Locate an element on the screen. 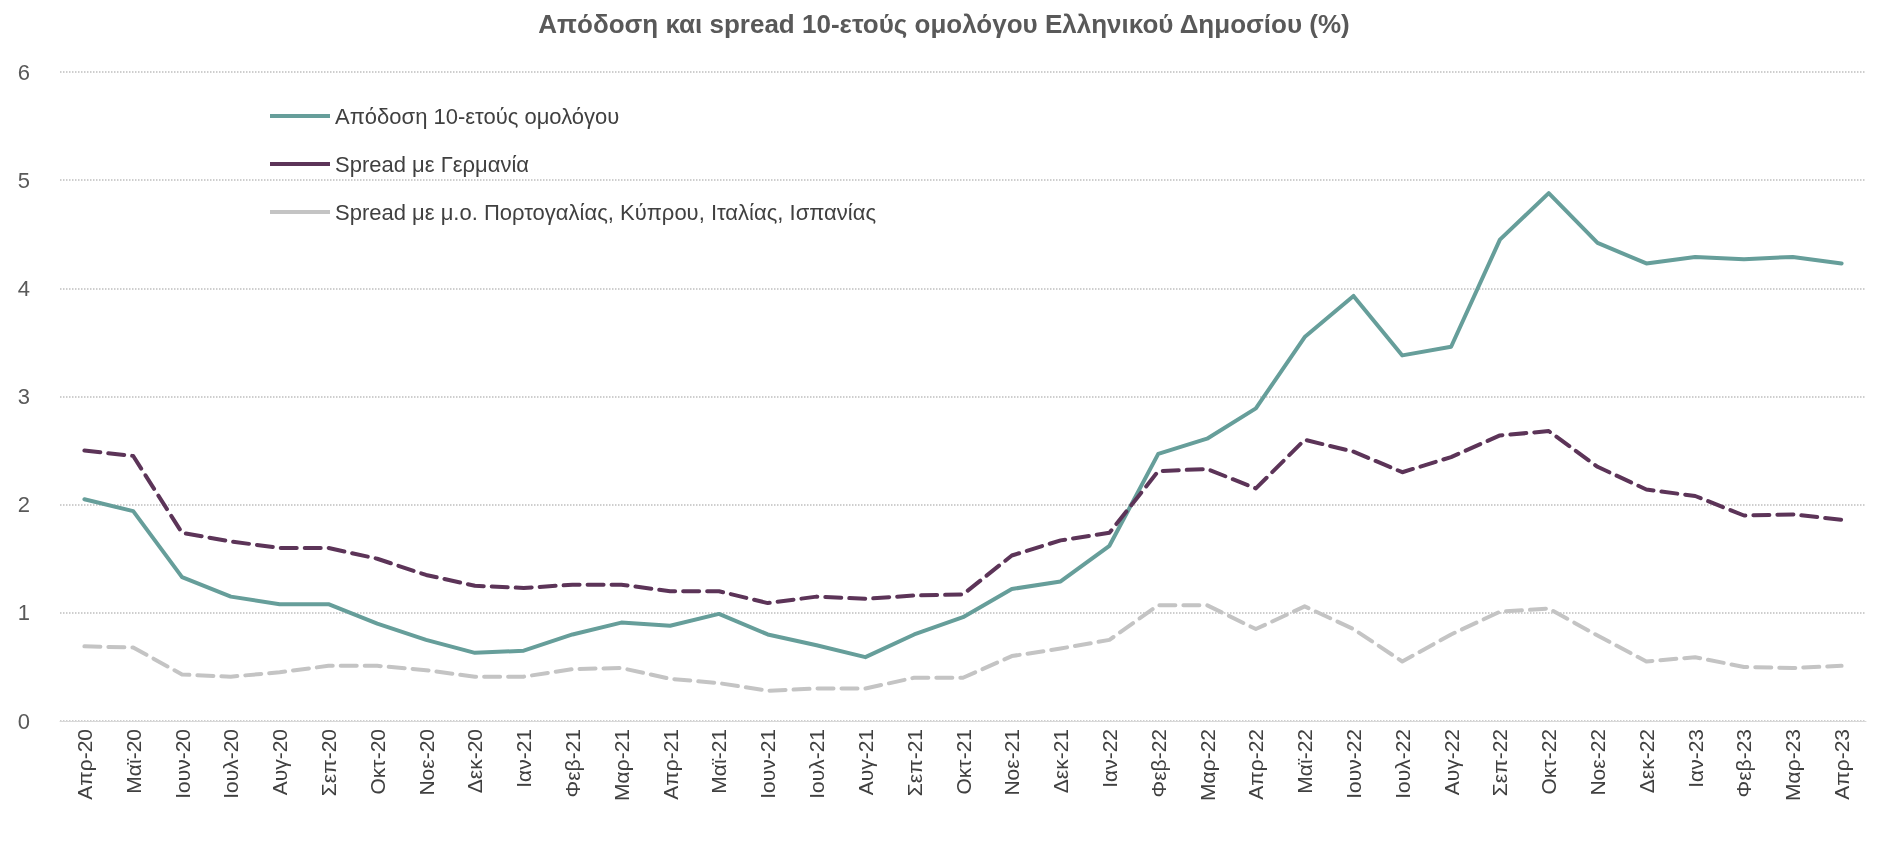 The image size is (1888, 845). legend-label: Spread με Γερμανία is located at coordinates (432, 164).